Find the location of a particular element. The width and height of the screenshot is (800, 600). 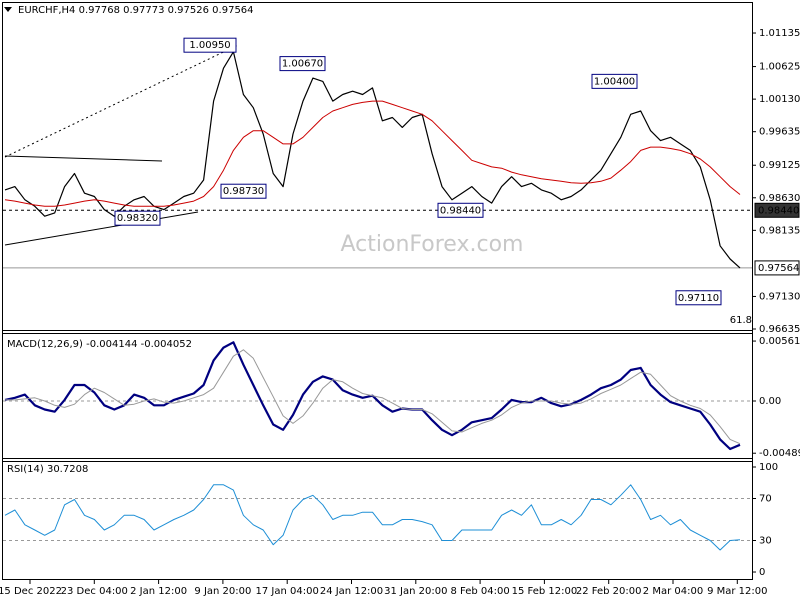

annotation-label: 0.98440 is located at coordinates (460, 210).